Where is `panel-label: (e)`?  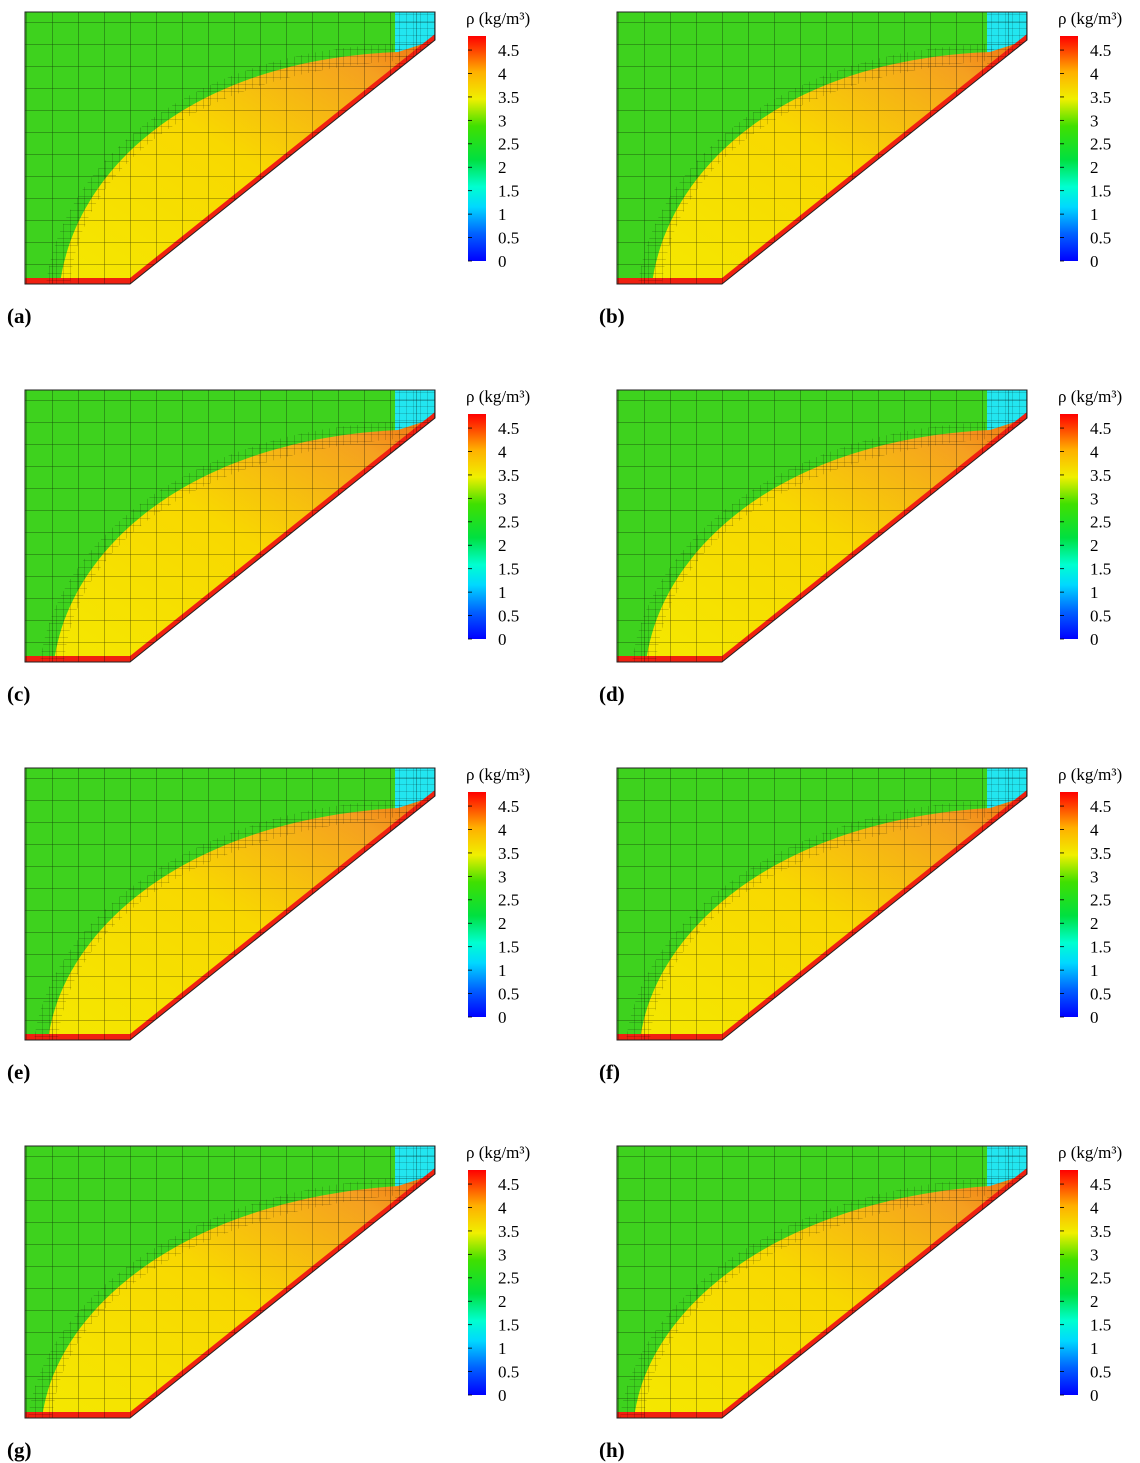
panel-label: (e) is located at coordinates (18, 1072).